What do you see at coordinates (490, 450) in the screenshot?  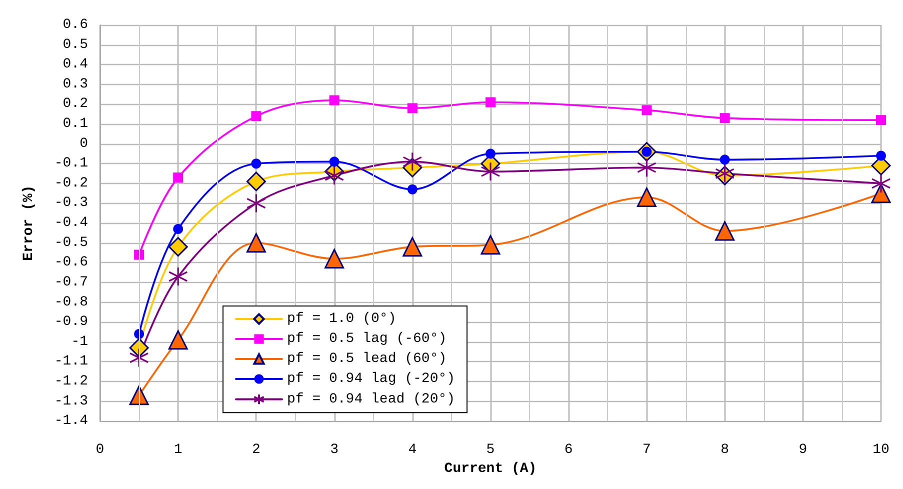 I see `x-tick-label: 5` at bounding box center [490, 450].